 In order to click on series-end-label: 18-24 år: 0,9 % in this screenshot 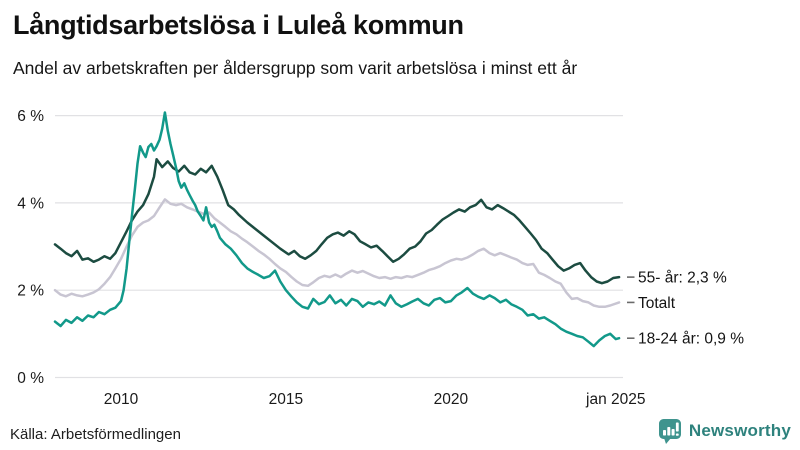, I will do `click(691, 339)`.